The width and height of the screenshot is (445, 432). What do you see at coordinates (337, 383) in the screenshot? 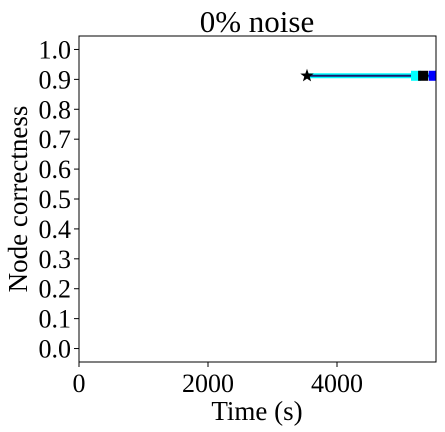
I see `x-tick-label: 4000` at bounding box center [337, 383].